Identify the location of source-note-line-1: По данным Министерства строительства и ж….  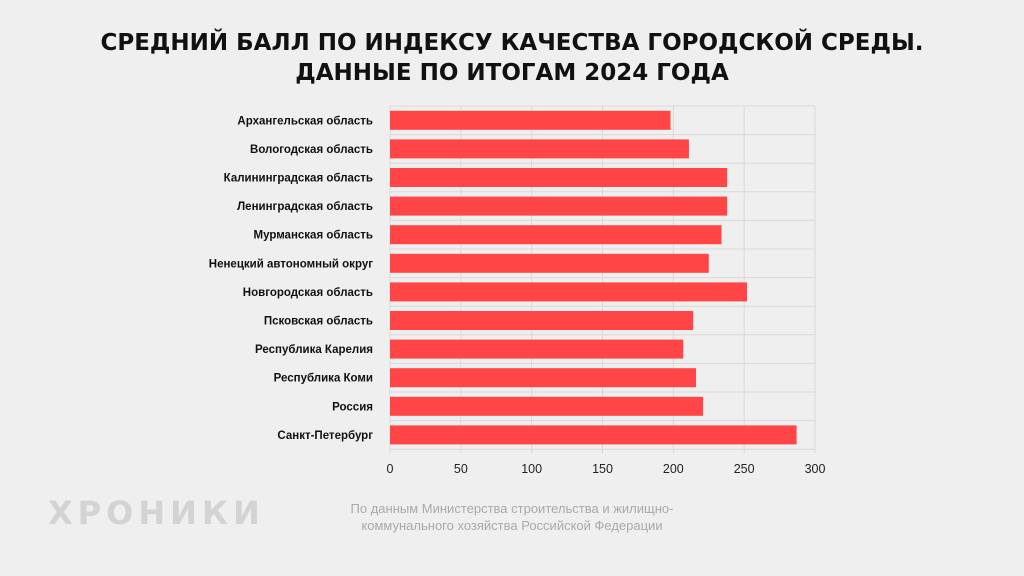
(512, 508).